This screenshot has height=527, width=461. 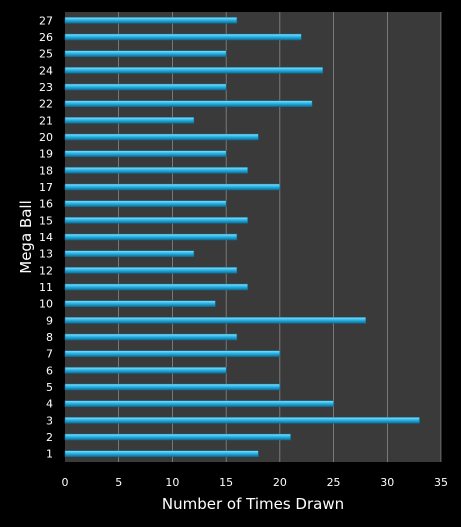 I want to click on x-tick-label: 15, so click(x=226, y=482).